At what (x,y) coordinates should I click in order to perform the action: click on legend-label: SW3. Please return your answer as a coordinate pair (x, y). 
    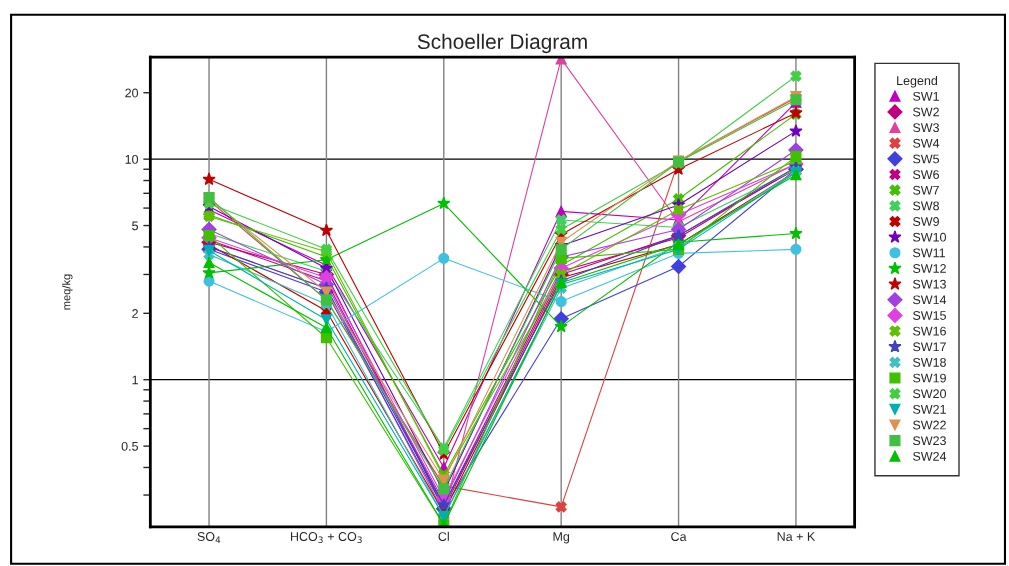
    Looking at the image, I should click on (926, 128).